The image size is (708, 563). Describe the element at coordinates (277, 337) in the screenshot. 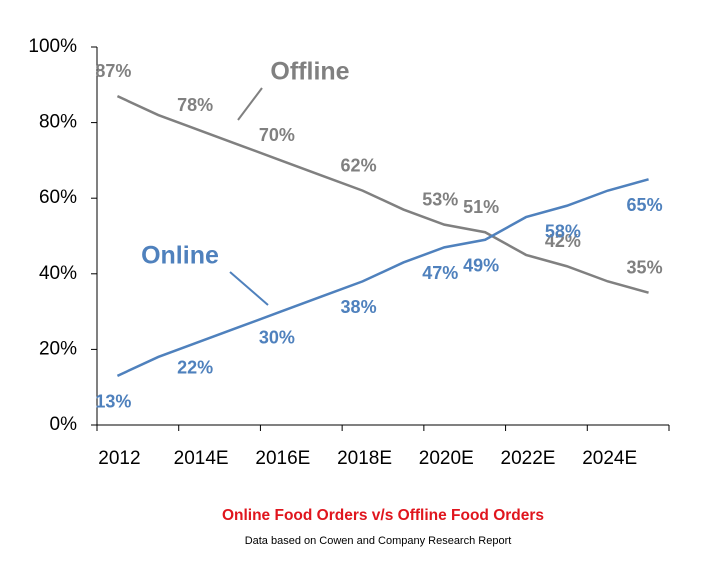

I see `data-label: 30%` at that location.